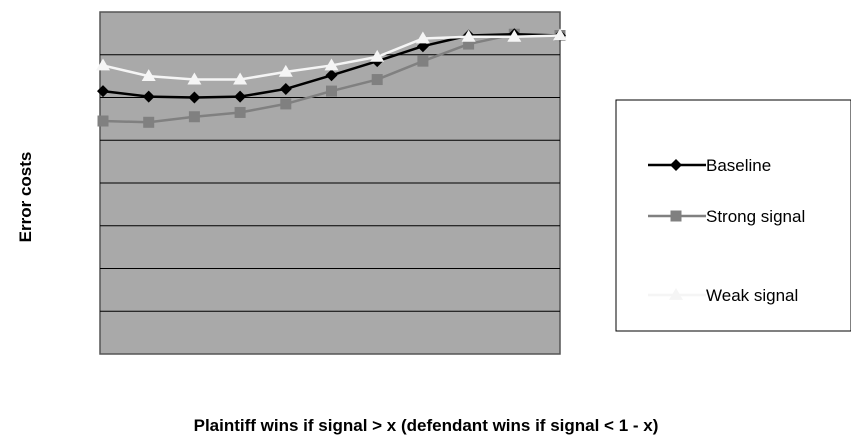 The height and width of the screenshot is (443, 851). I want to click on legend-marker-strong-signal, so click(676, 216).